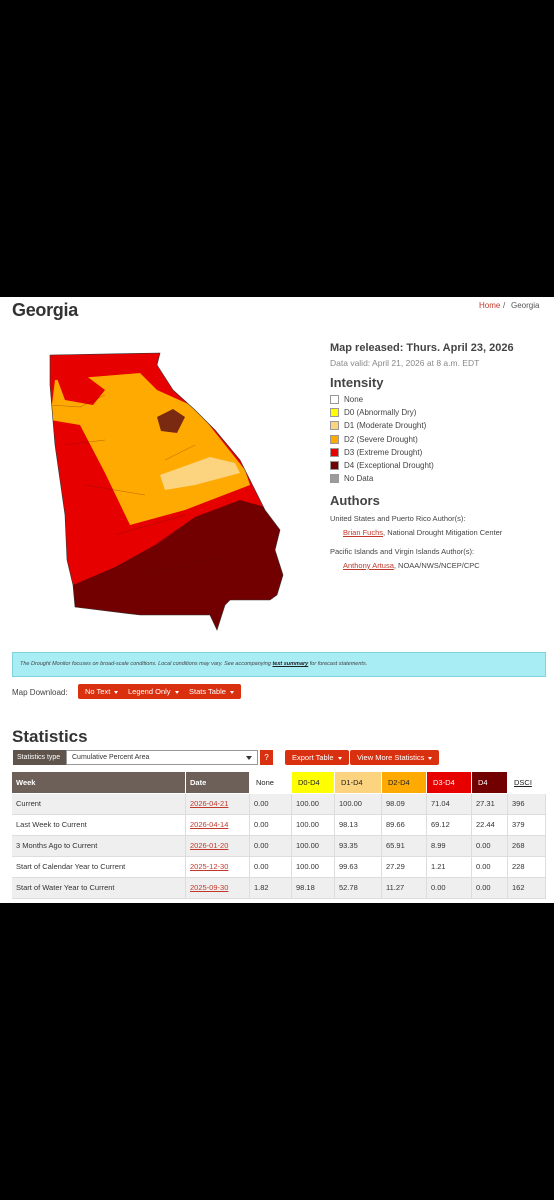 Image resolution: width=554 pixels, height=1200 pixels. What do you see at coordinates (490, 783) in the screenshot?
I see `table-header: D4` at bounding box center [490, 783].